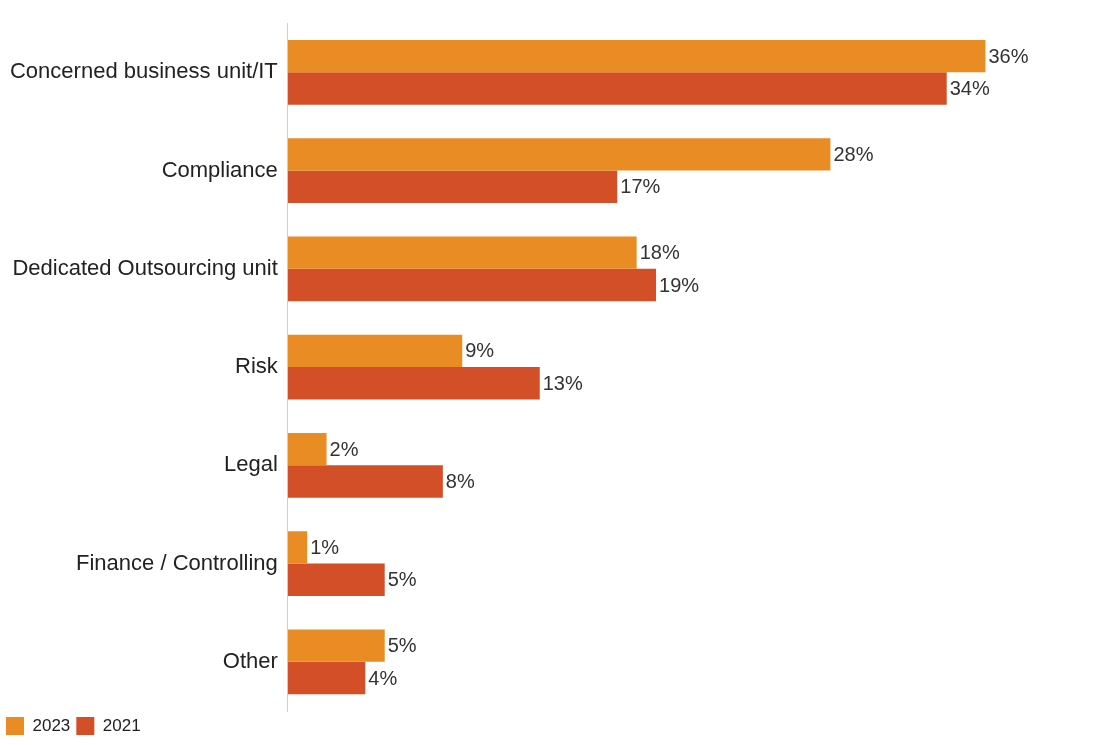  Describe the element at coordinates (121, 725) in the screenshot. I see `legend-label: 2021` at that location.